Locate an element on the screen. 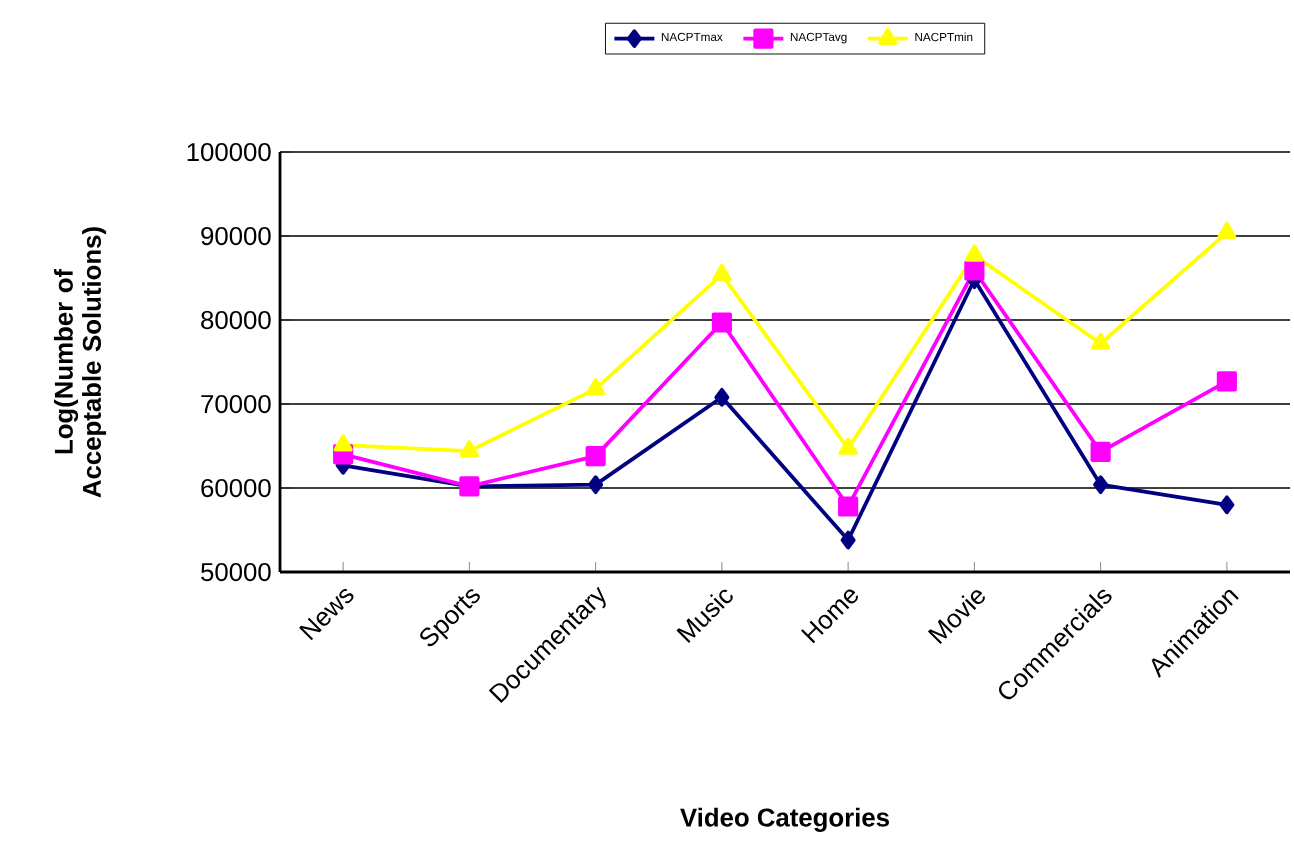 The width and height of the screenshot is (1294, 846). x-axis-title: Video Categories is located at coordinates (784, 819).